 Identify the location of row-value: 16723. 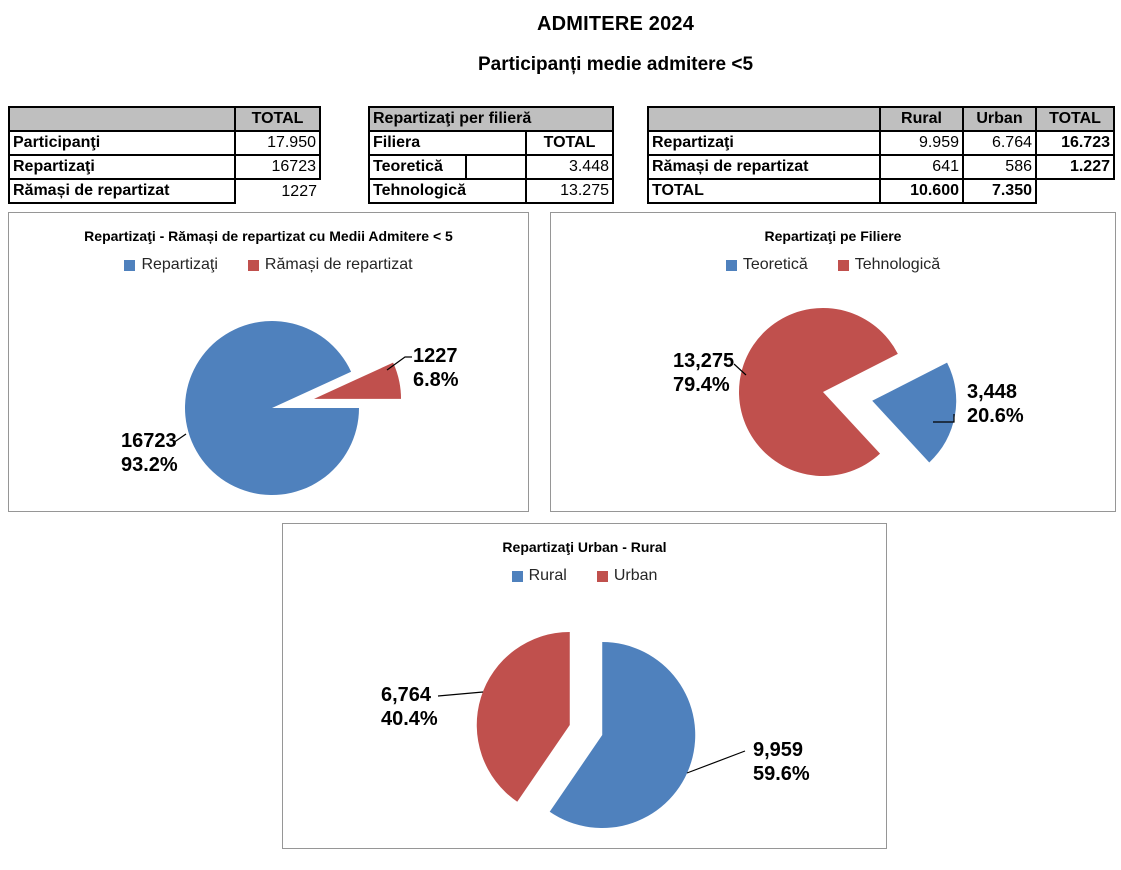
(277, 167).